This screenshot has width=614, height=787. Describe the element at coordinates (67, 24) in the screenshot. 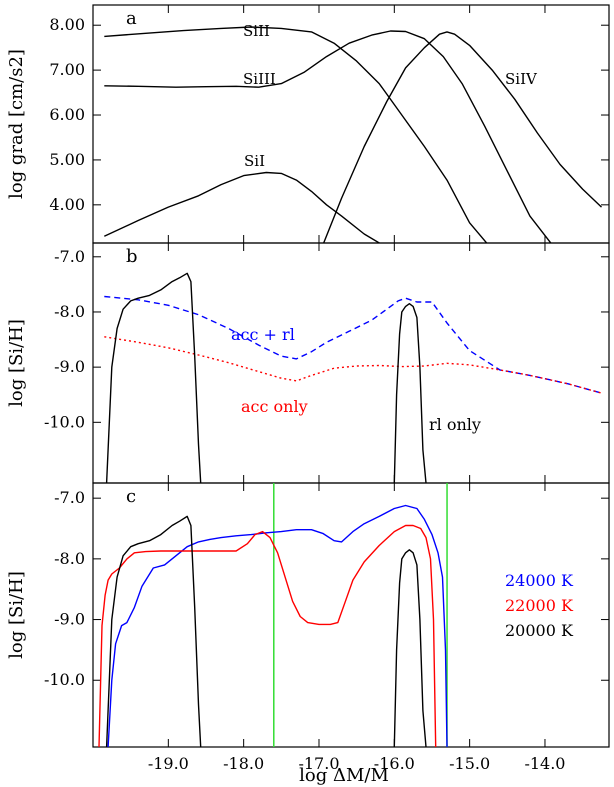

I see `ytick-label: 8.00` at that location.